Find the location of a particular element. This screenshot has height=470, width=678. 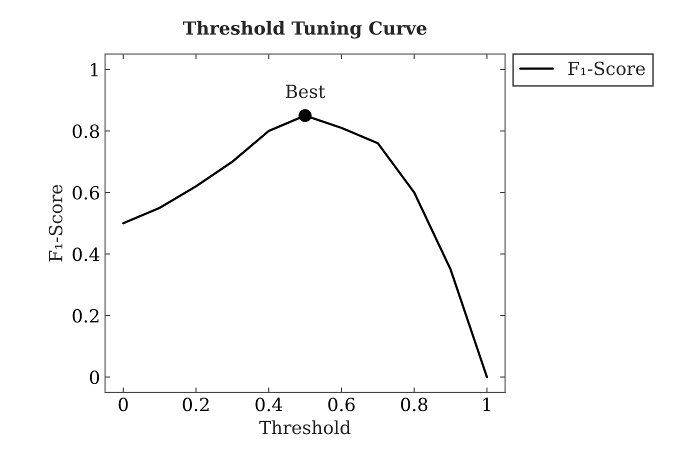

y-axis-title: F₁-Score is located at coordinates (55, 223).